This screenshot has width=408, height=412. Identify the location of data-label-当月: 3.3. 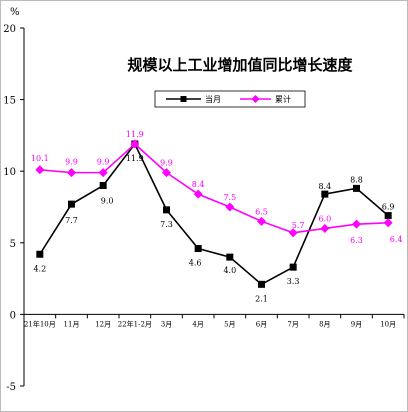
(293, 281).